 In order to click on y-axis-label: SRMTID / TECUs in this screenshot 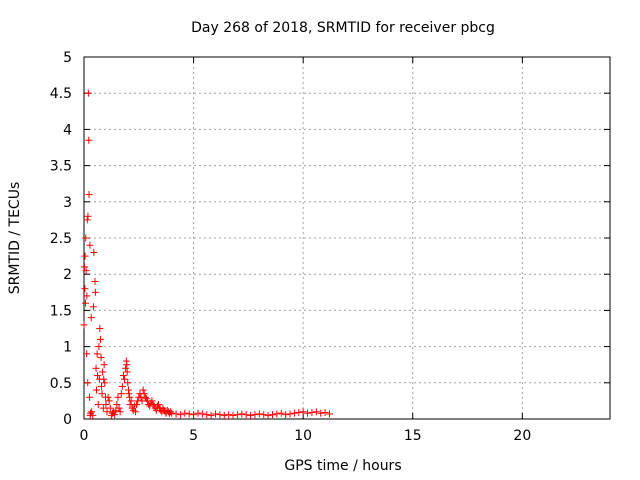, I will do `click(15, 238)`.